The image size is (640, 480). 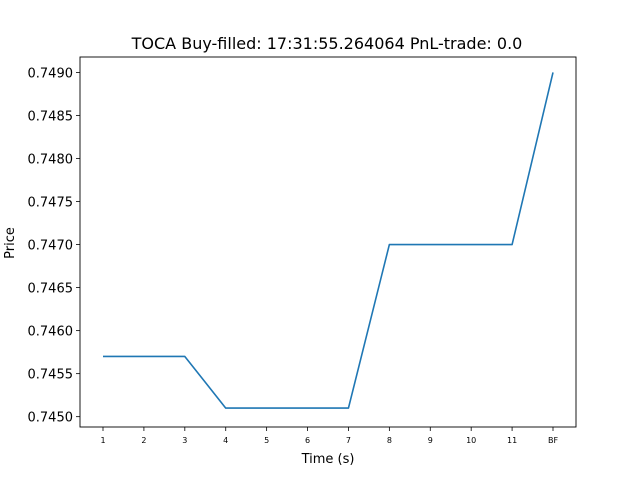 I want to click on x-tick-label: 7, so click(x=348, y=440).